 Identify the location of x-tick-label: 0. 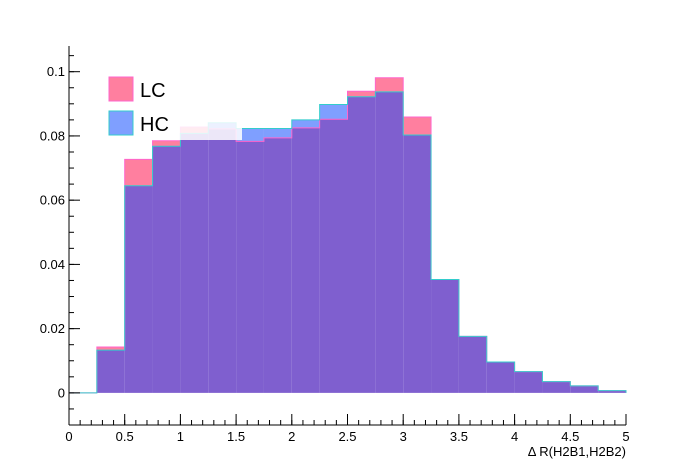
(68, 436).